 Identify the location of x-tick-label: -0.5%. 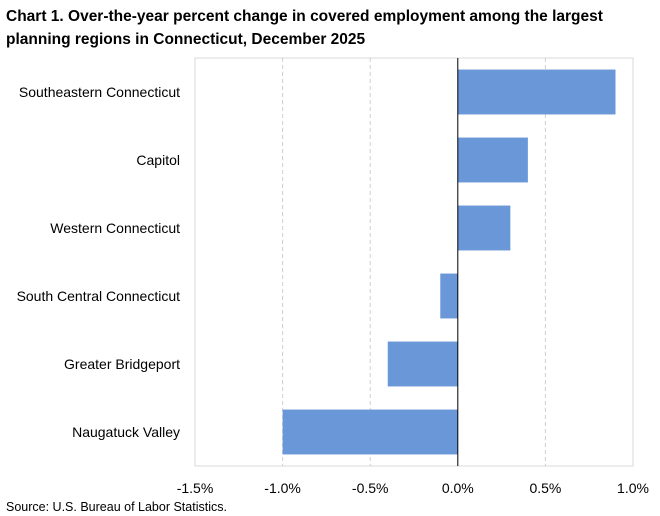
(370, 488).